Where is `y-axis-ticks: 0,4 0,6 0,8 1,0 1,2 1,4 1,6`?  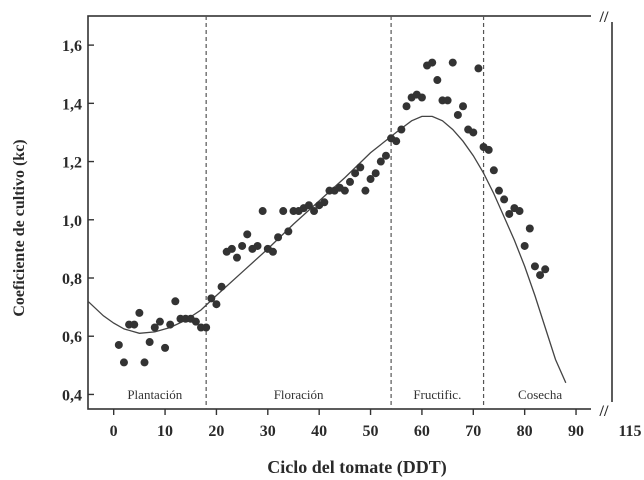 y-axis-ticks: 0,4 0,6 0,8 1,0 1,2 1,4 1,6 is located at coordinates (78, 221).